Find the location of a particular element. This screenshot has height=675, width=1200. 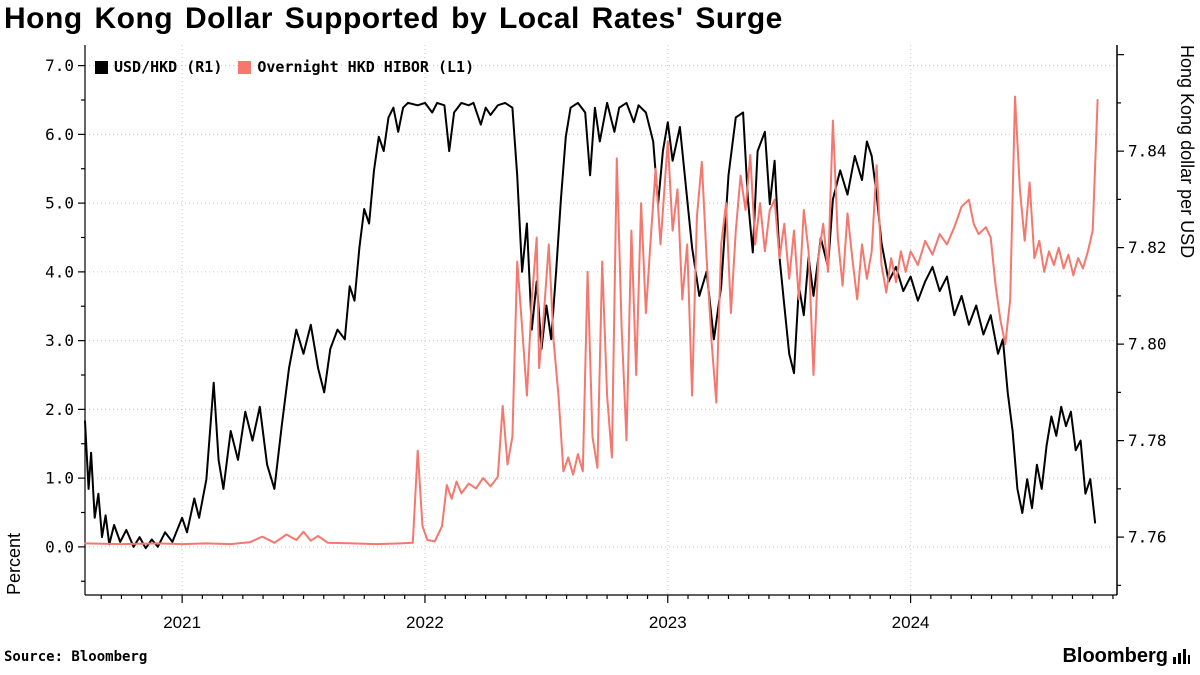

svg-text: 6.0 is located at coordinates (59, 134).